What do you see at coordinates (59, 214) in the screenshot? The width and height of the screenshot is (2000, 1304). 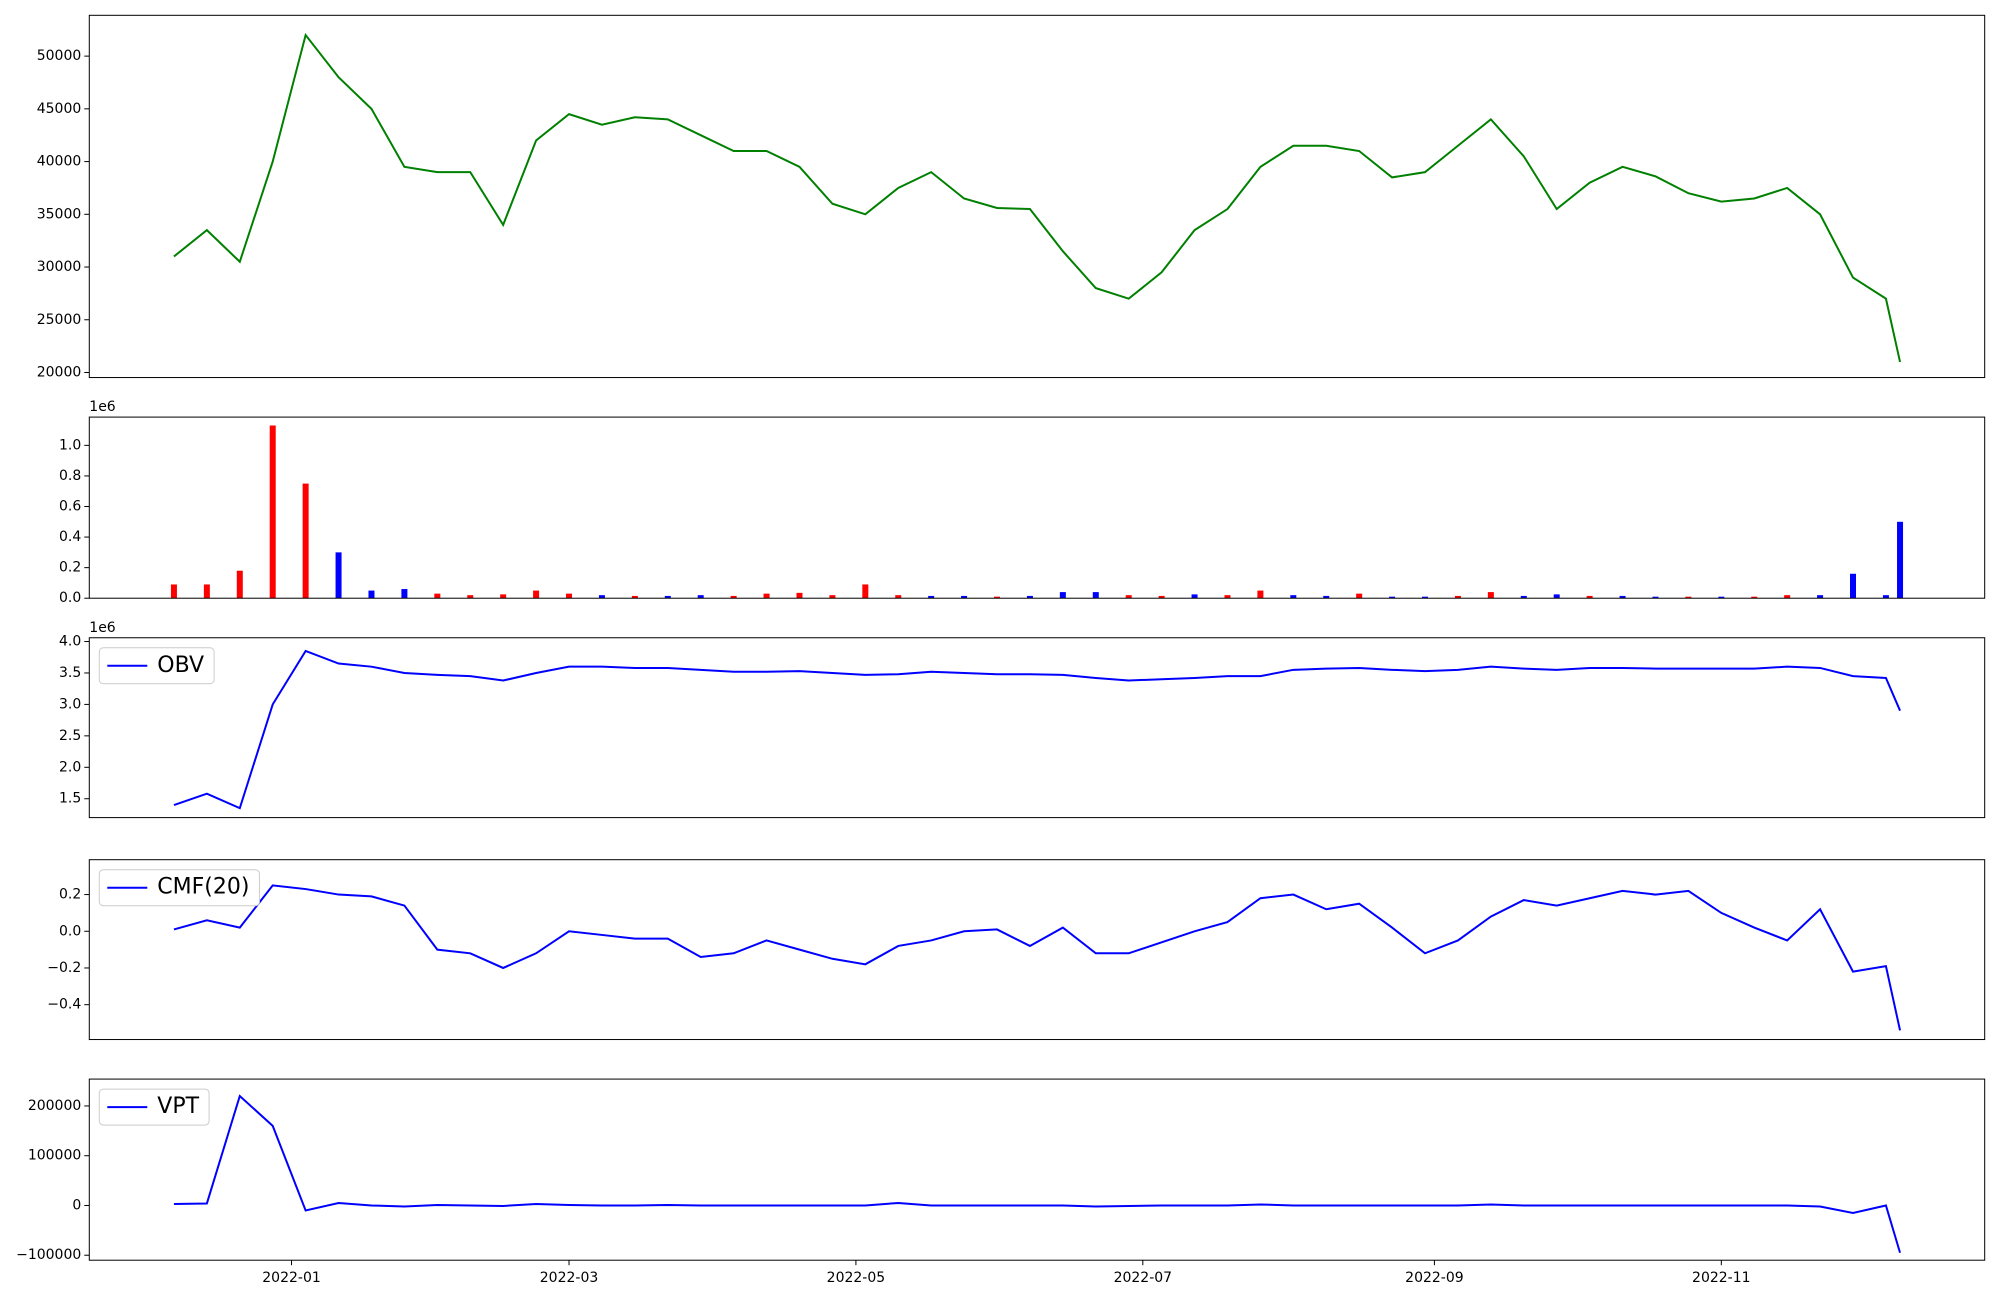 I see `y-tick-label: 35000` at bounding box center [59, 214].